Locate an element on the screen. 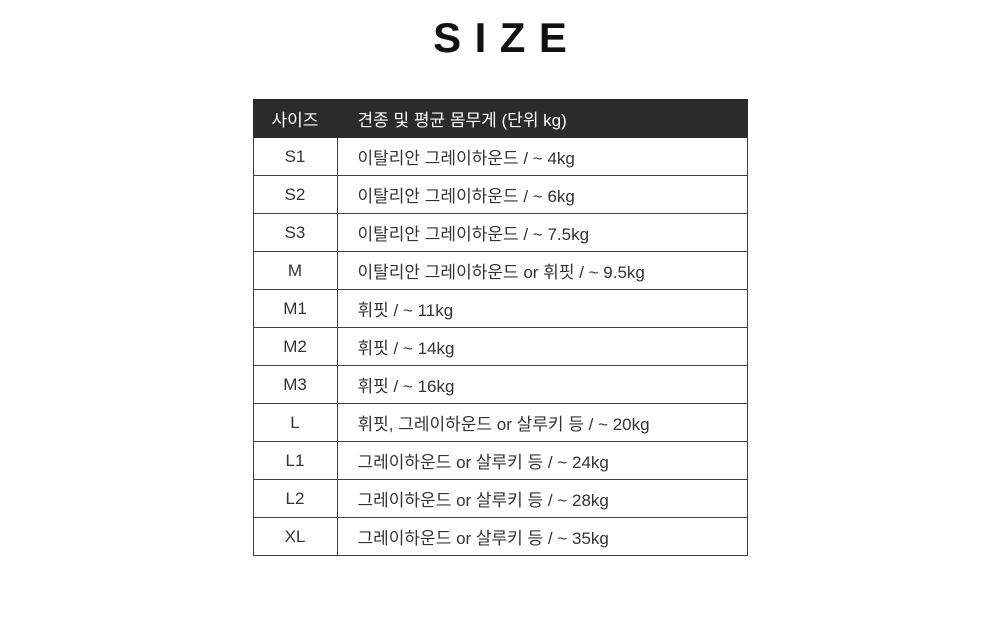 The width and height of the screenshot is (1000, 619). size-cell: L is located at coordinates (295, 422).